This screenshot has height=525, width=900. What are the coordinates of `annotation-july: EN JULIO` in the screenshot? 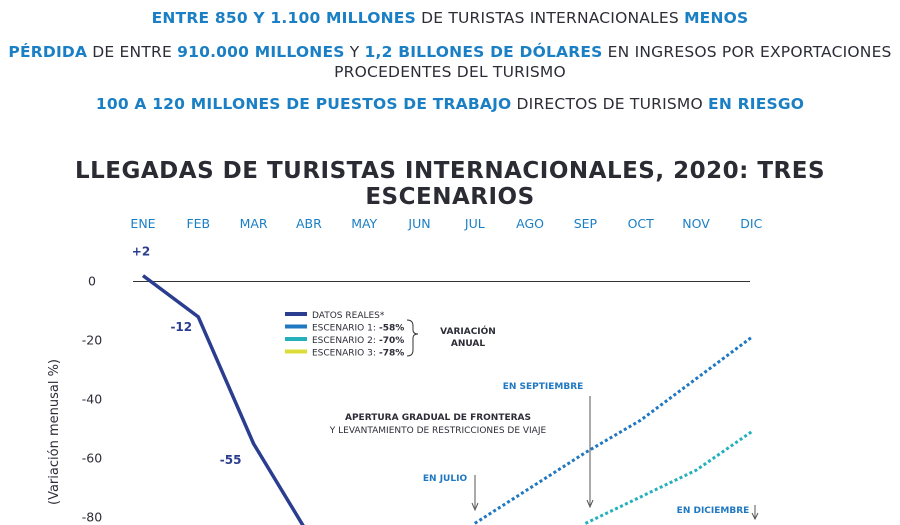 It's located at (445, 479).